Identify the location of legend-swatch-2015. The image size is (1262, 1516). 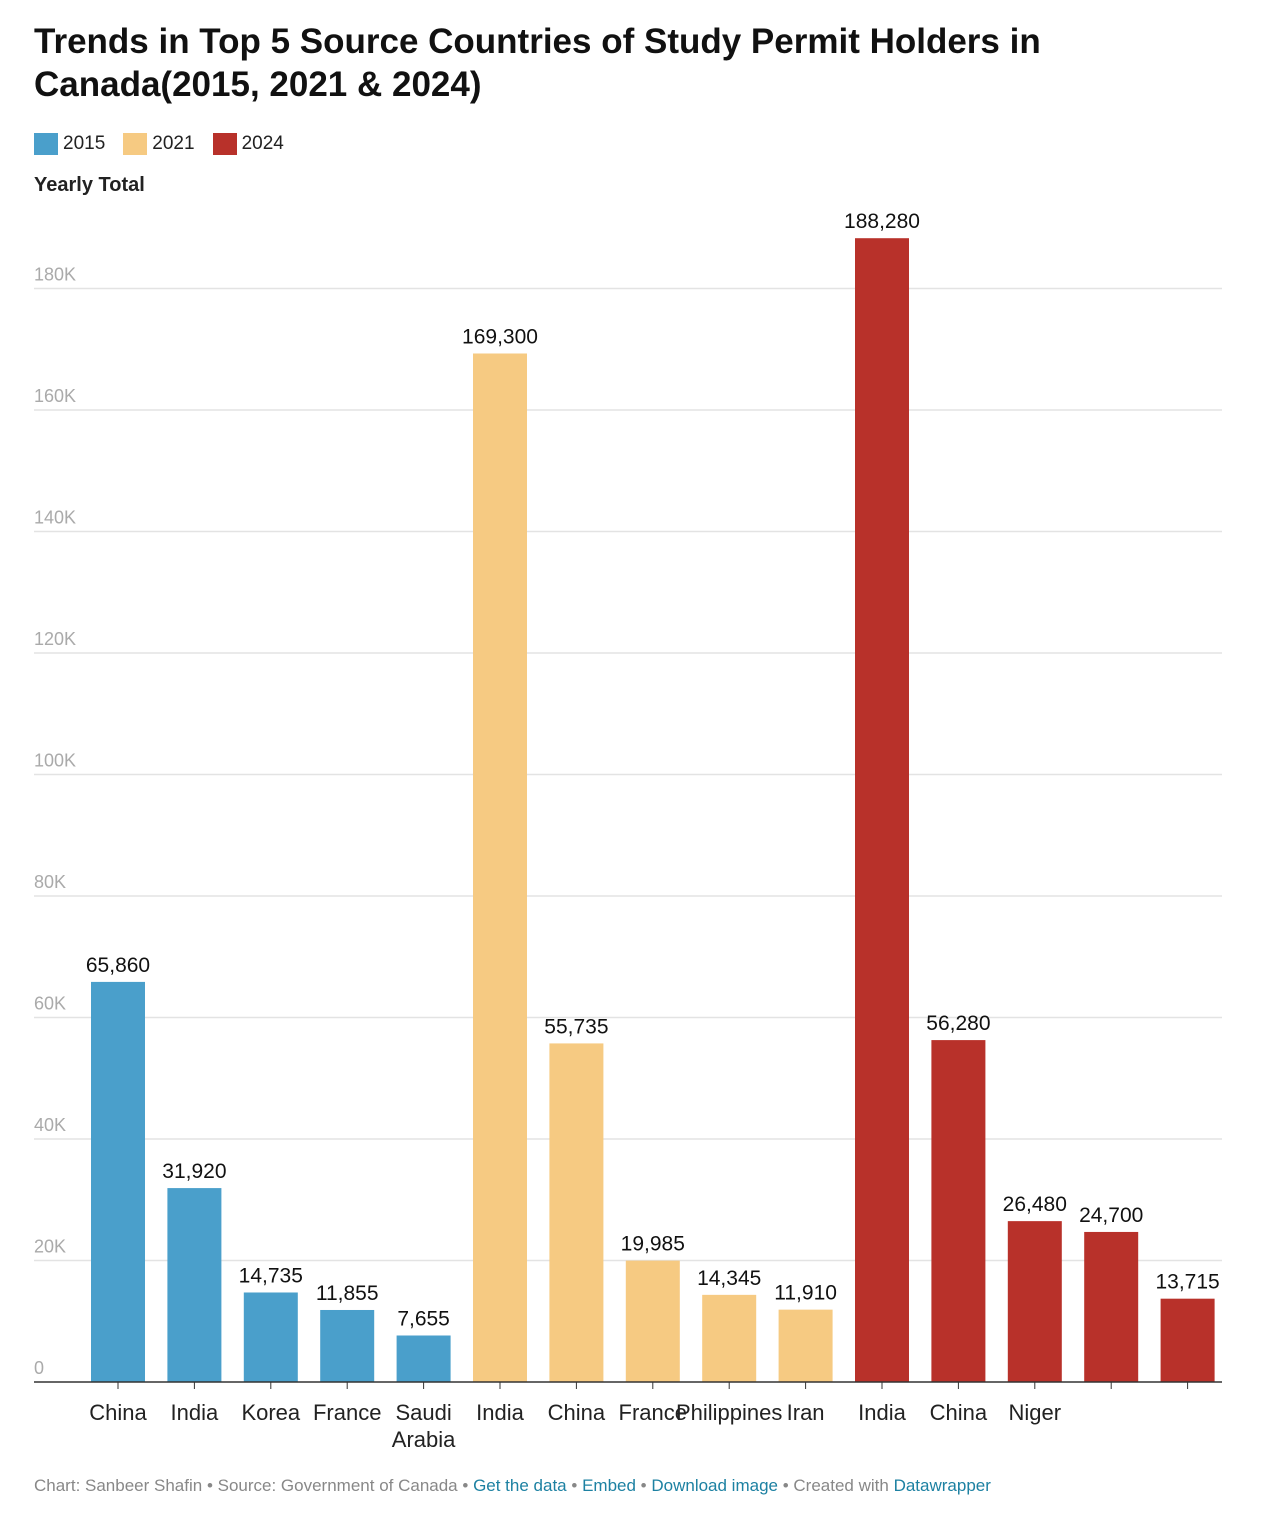
(46, 144).